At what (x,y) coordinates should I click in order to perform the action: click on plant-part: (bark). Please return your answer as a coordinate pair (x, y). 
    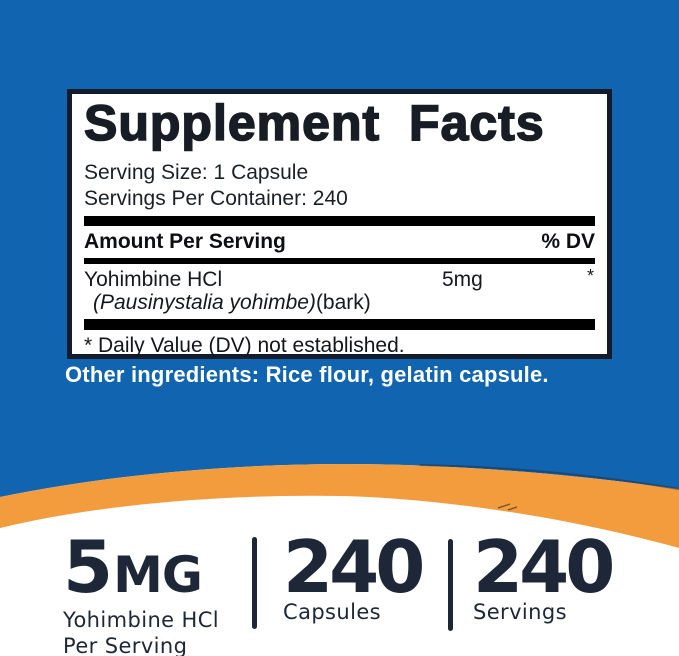
    Looking at the image, I should click on (343, 302).